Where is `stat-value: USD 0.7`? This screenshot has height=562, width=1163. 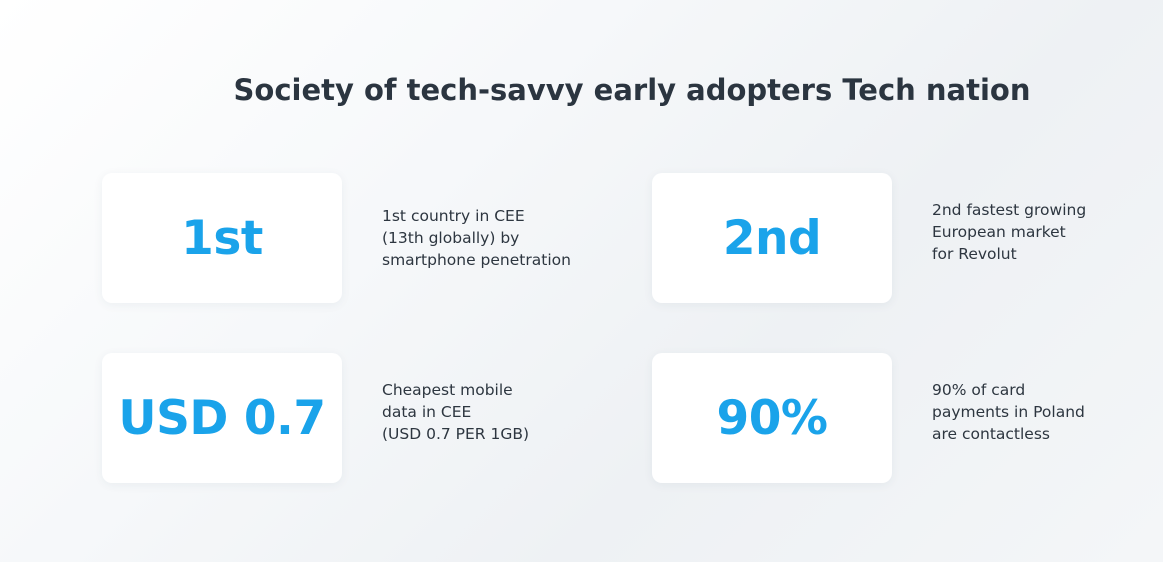 stat-value: USD 0.7 is located at coordinates (222, 418).